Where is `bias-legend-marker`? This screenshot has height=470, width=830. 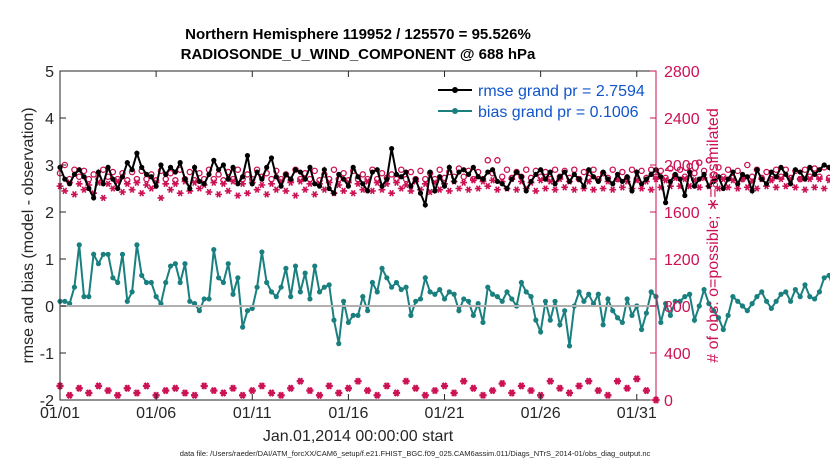
bias-legend-marker is located at coordinates (455, 111).